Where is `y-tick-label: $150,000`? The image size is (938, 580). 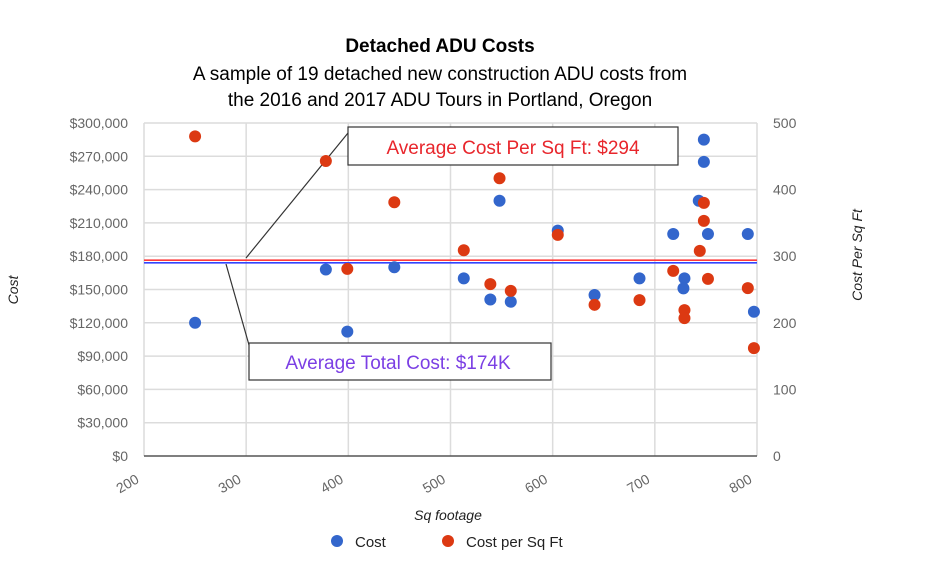
y-tick-label: $150,000 is located at coordinates (99, 290).